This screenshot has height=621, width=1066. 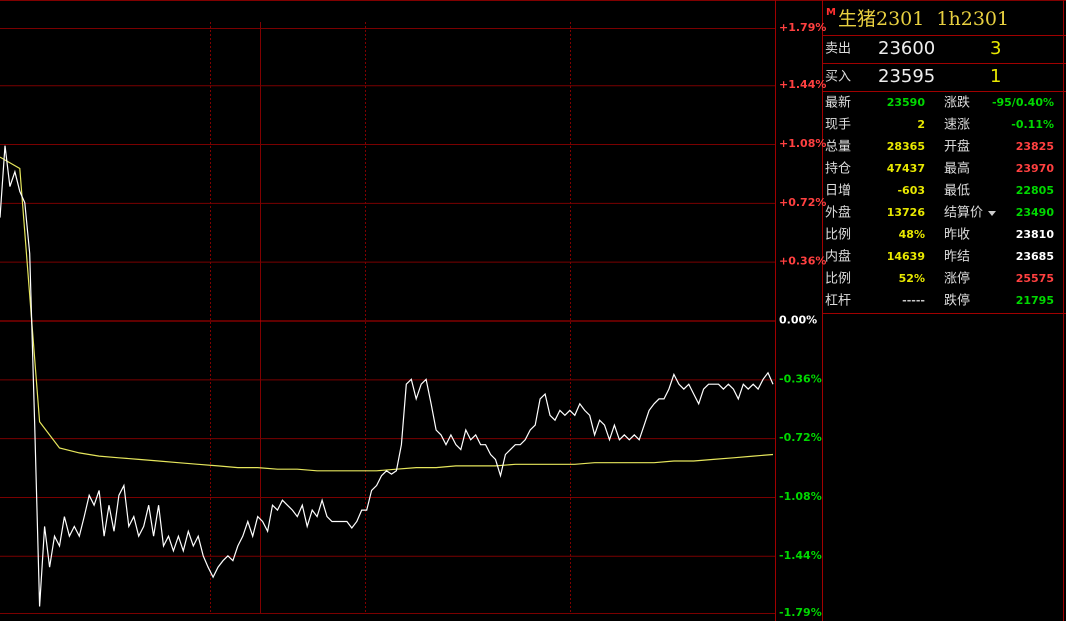 What do you see at coordinates (838, 257) in the screenshot?
I see `stat-label: 内盘` at bounding box center [838, 257].